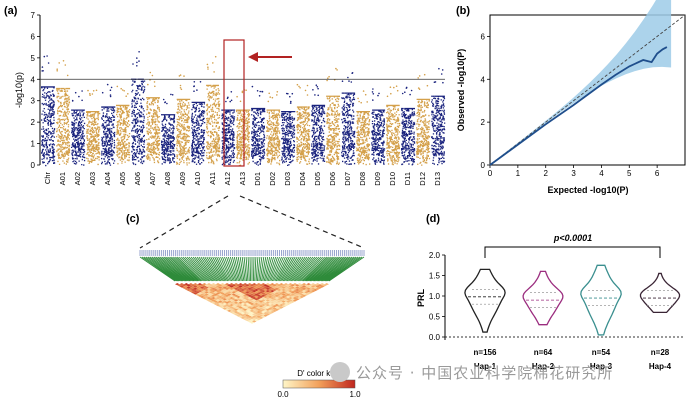 The width and height of the screenshot is (700, 400). Describe the element at coordinates (435, 317) in the screenshot. I see `violin-y-tick-label: 0.5` at that location.